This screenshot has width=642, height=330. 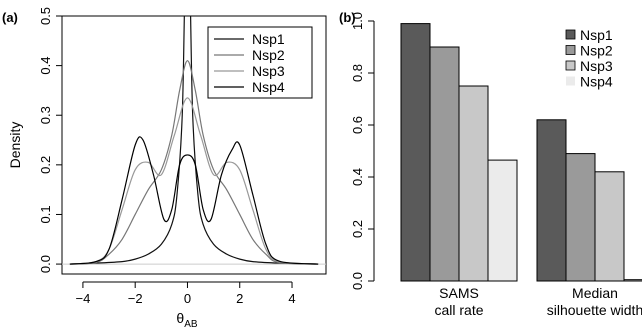 What do you see at coordinates (570, 65) in the screenshot?
I see `legend-b-swatch-nsp3` at bounding box center [570, 65].